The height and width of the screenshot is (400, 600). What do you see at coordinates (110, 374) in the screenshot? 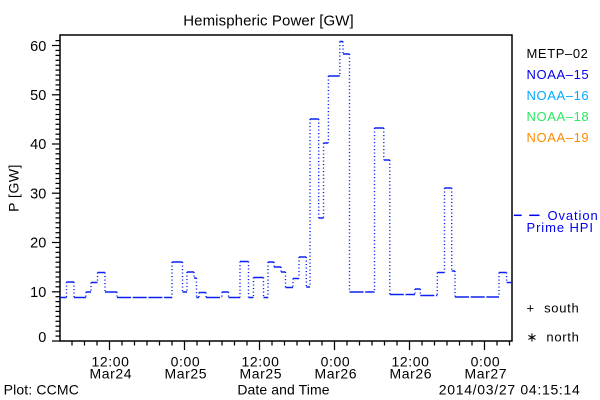
I see `svg-text: Mar24` at bounding box center [110, 374].